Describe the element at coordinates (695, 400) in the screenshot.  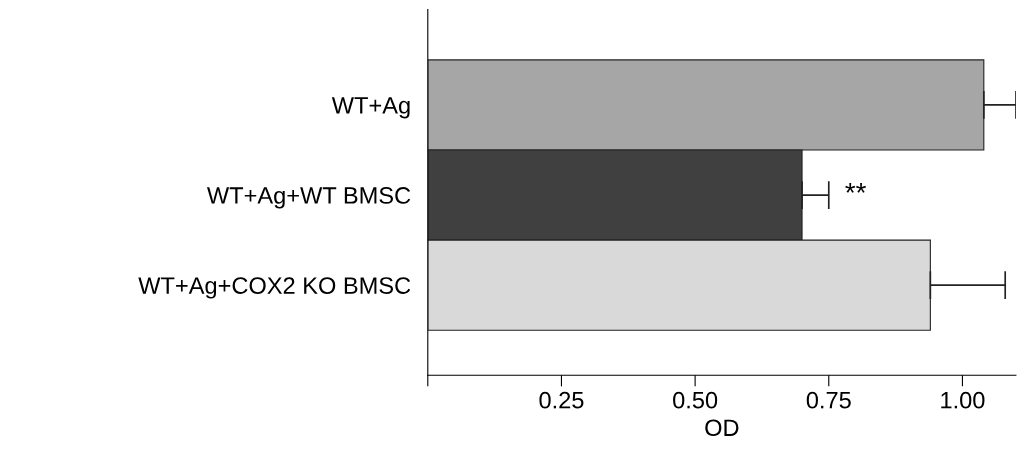
I see `x-tick-label: 0.50` at that location.